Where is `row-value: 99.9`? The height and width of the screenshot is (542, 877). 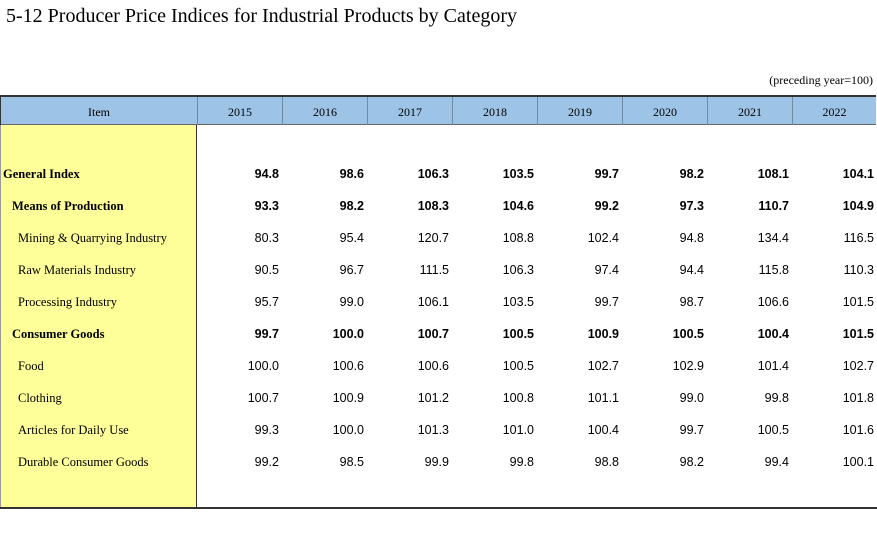
row-value: 99.9 is located at coordinates (436, 462).